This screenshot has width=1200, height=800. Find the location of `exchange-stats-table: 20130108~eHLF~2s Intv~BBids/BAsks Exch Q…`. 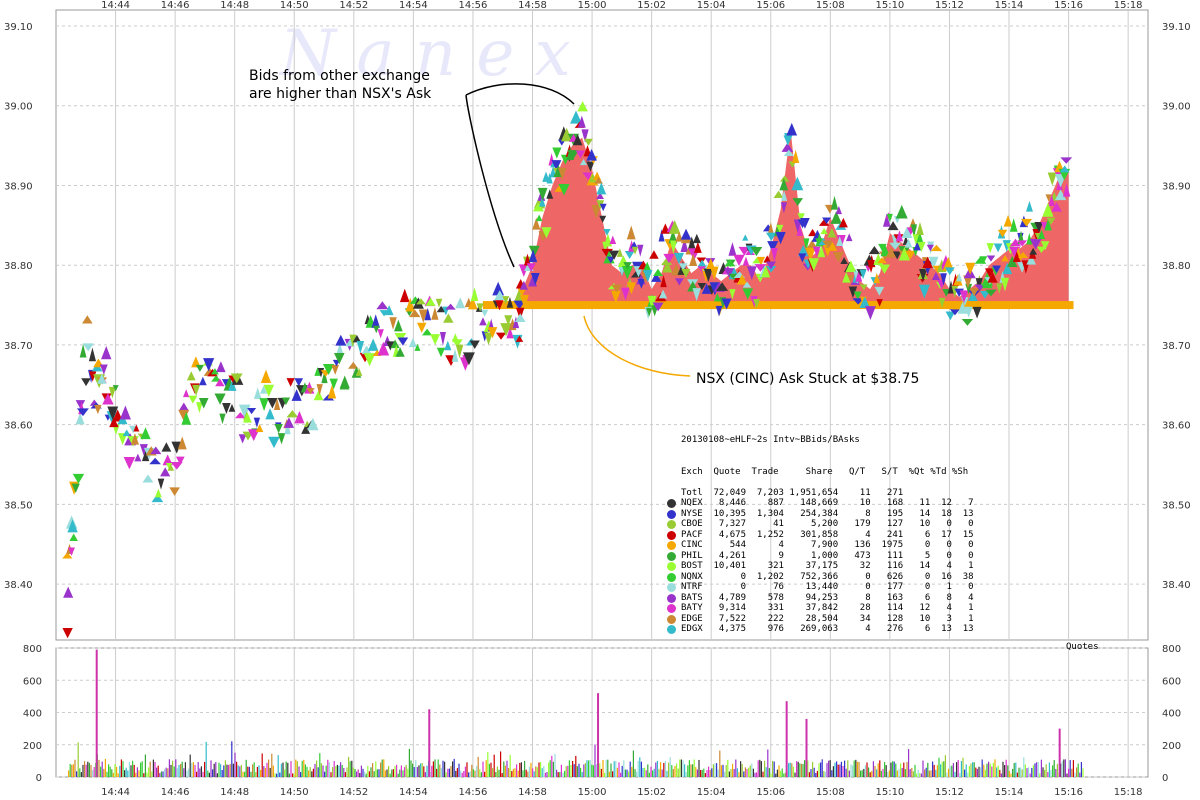

exchange-stats-table: 20130108~eHLF~2s Intv~BBids/BAsks Exch Q… is located at coordinates (820, 524).